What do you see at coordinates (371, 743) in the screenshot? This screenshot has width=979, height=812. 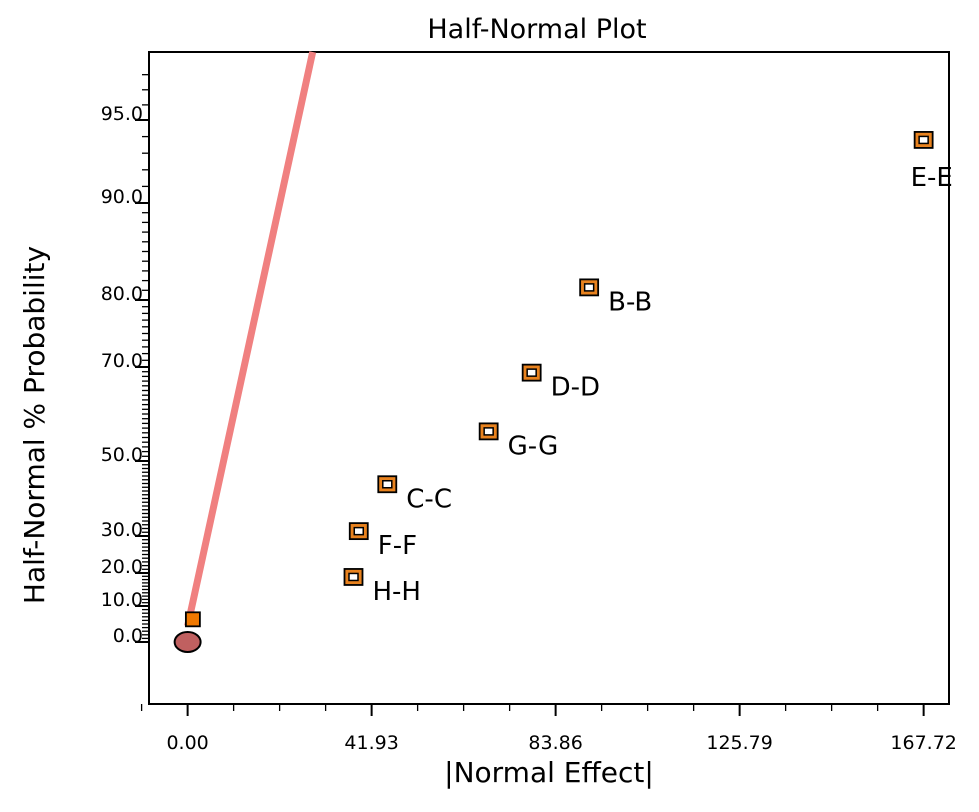 I see `x-tick-label: 41.93` at bounding box center [371, 743].